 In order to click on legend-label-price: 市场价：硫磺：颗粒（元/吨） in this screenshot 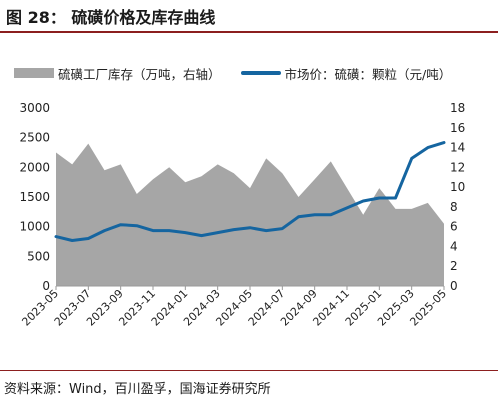, I will do `click(368, 74)`.